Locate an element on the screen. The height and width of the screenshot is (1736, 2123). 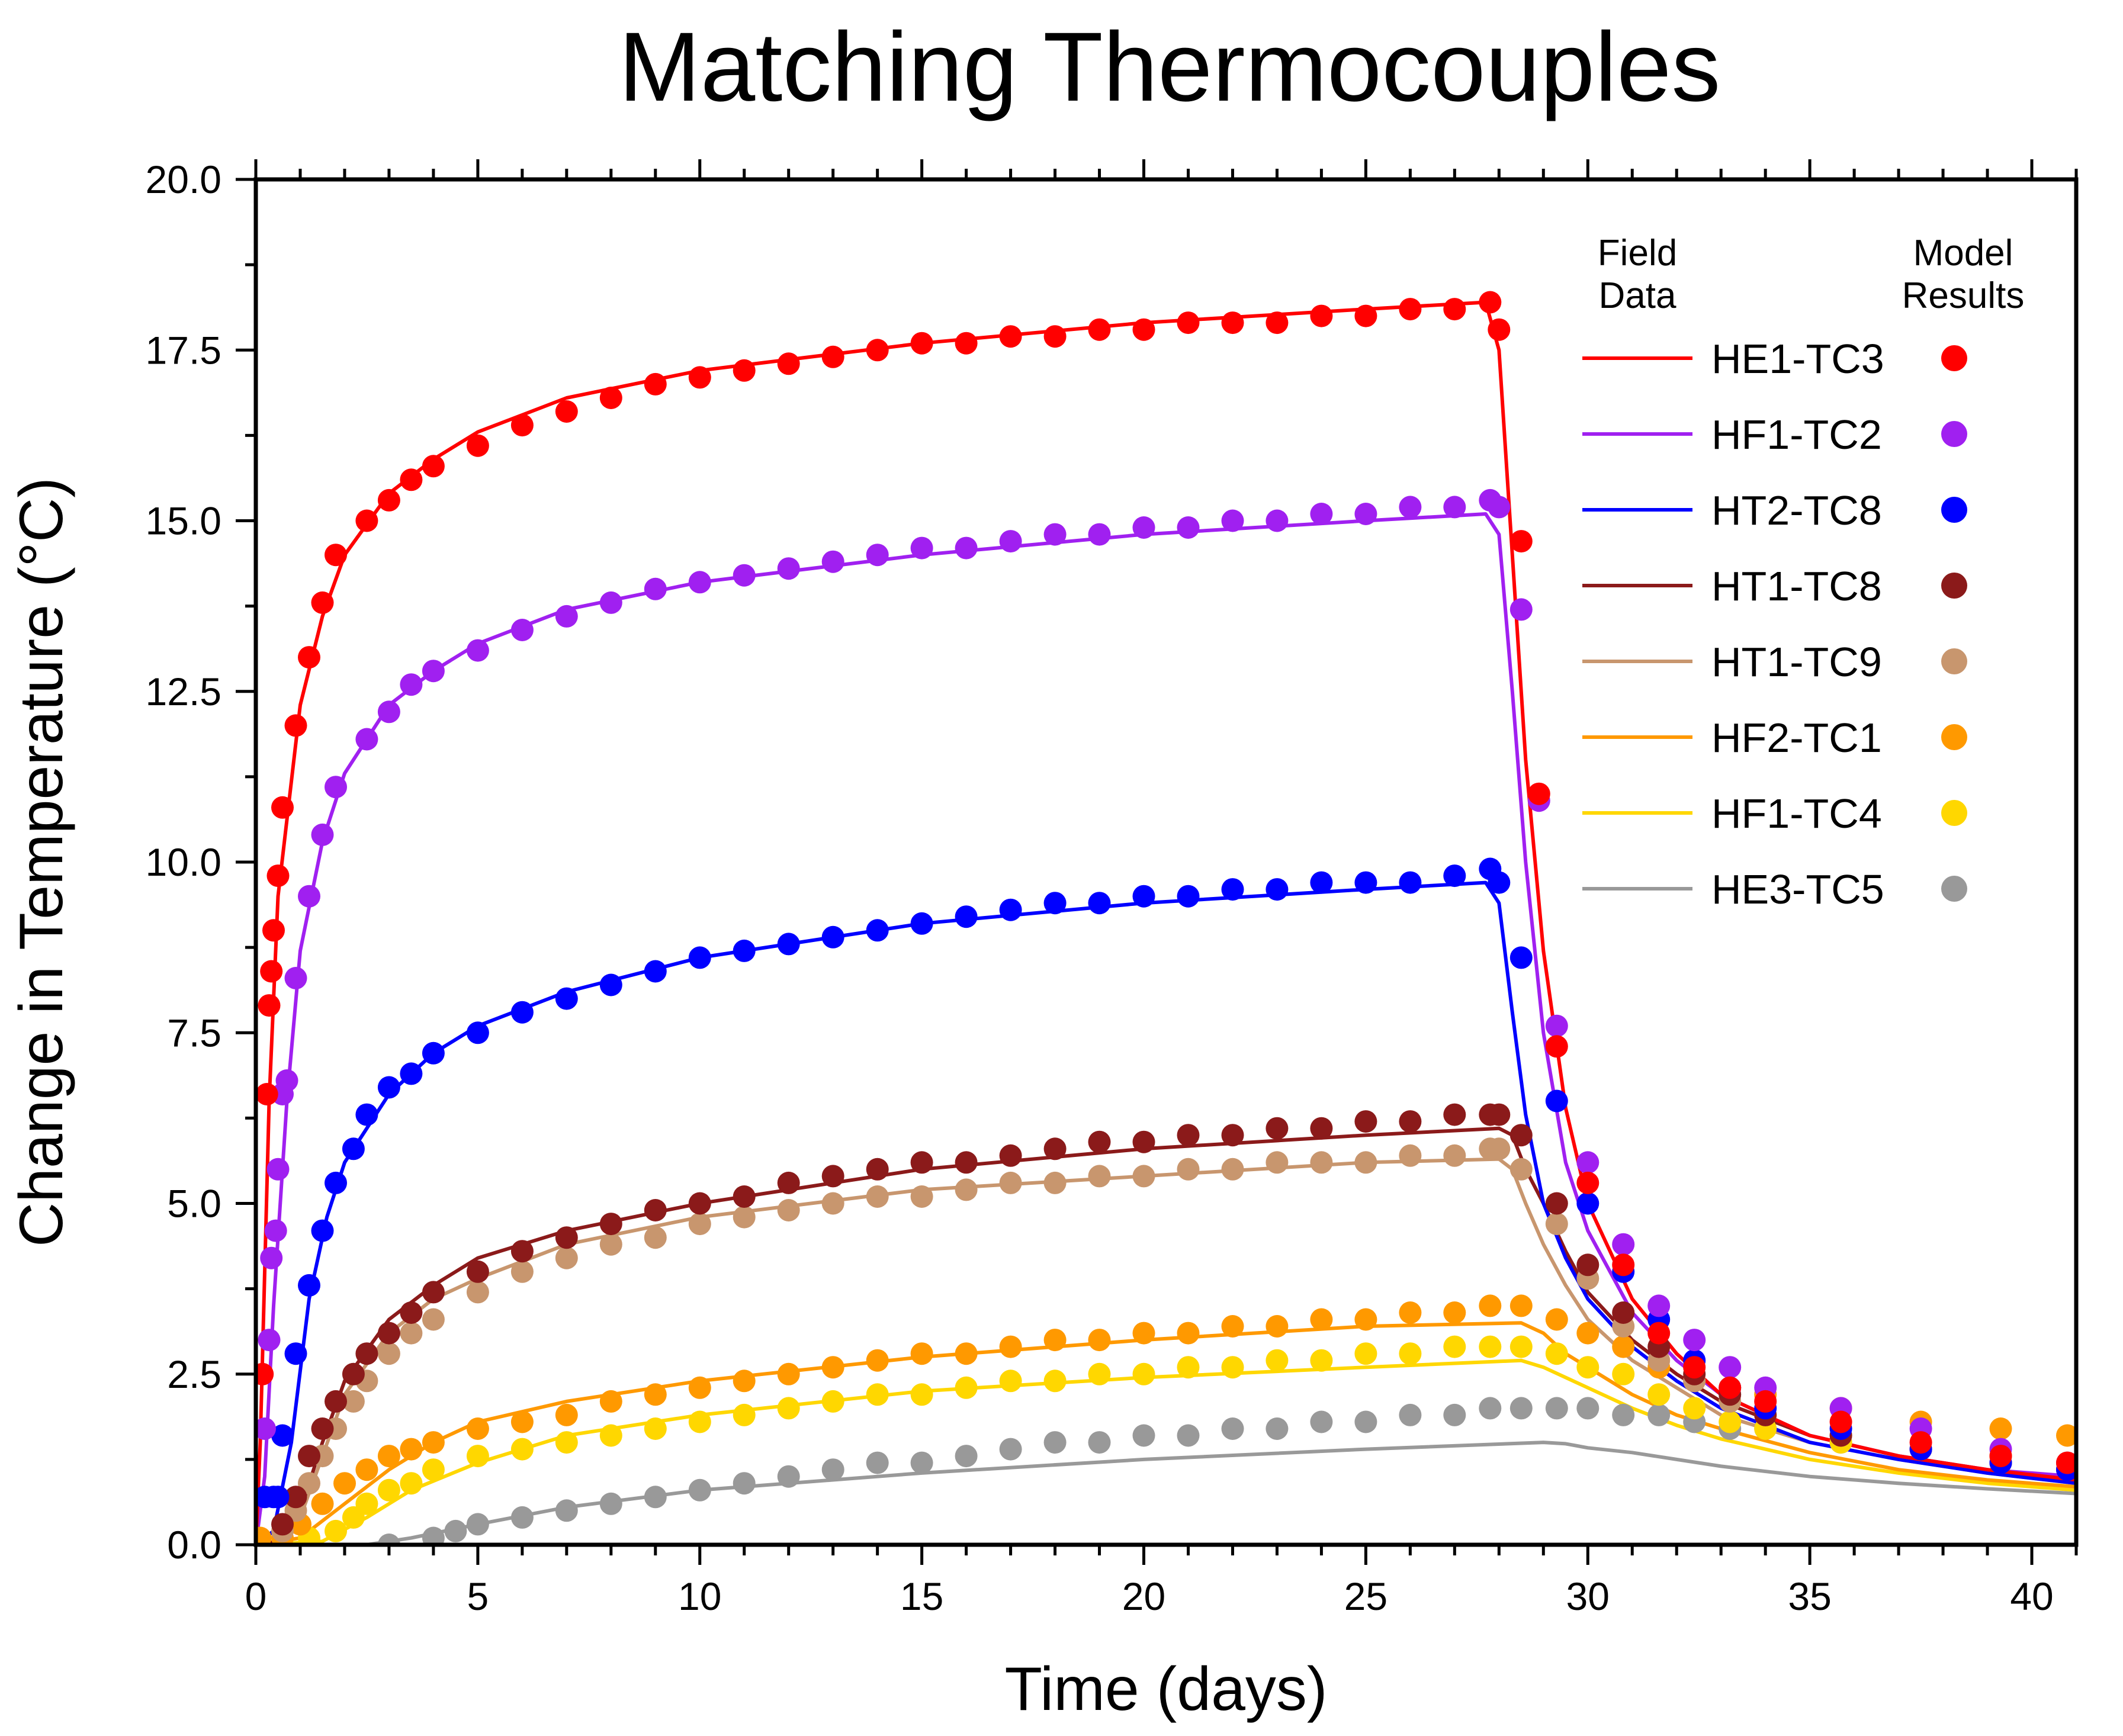
x-tick-label: 20 is located at coordinates (1143, 1596).